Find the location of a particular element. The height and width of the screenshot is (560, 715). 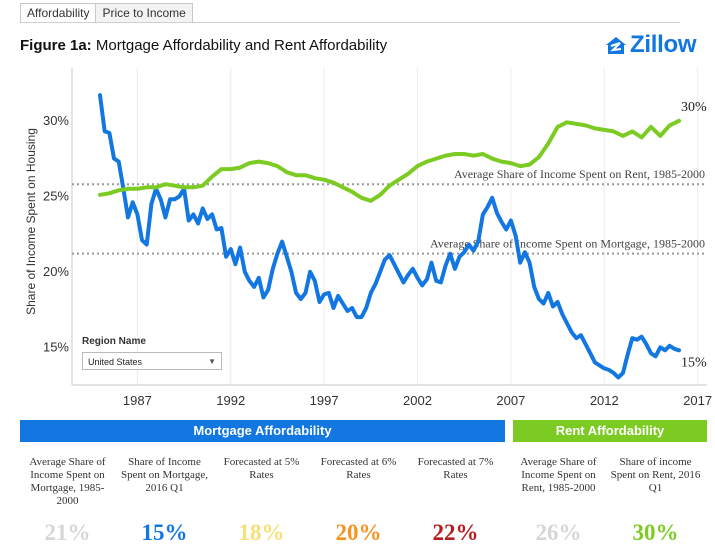

x-tick-label: 2002 is located at coordinates (417, 400).